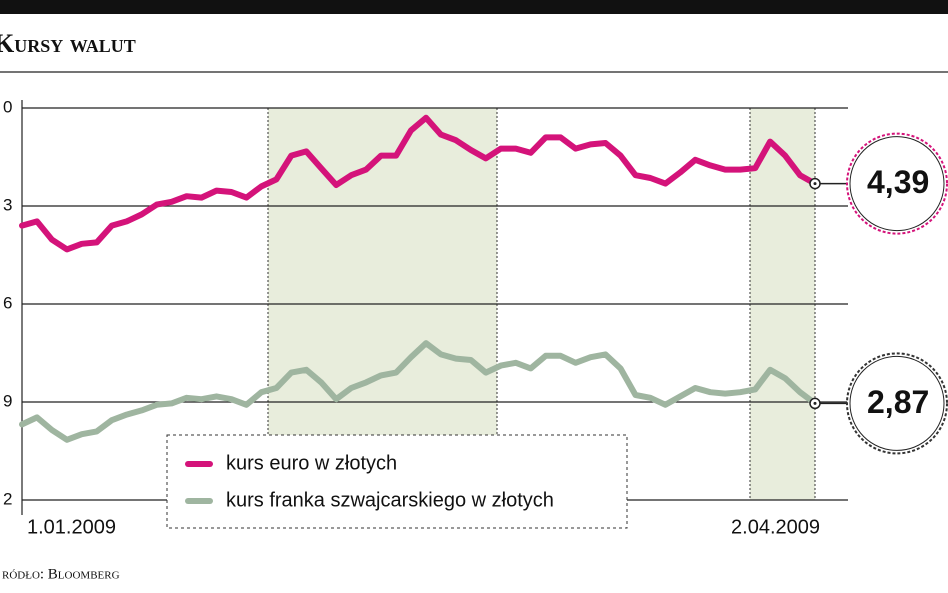 This screenshot has width=948, height=593. What do you see at coordinates (7, 106) in the screenshot?
I see `y-tick-label: 0` at bounding box center [7, 106].